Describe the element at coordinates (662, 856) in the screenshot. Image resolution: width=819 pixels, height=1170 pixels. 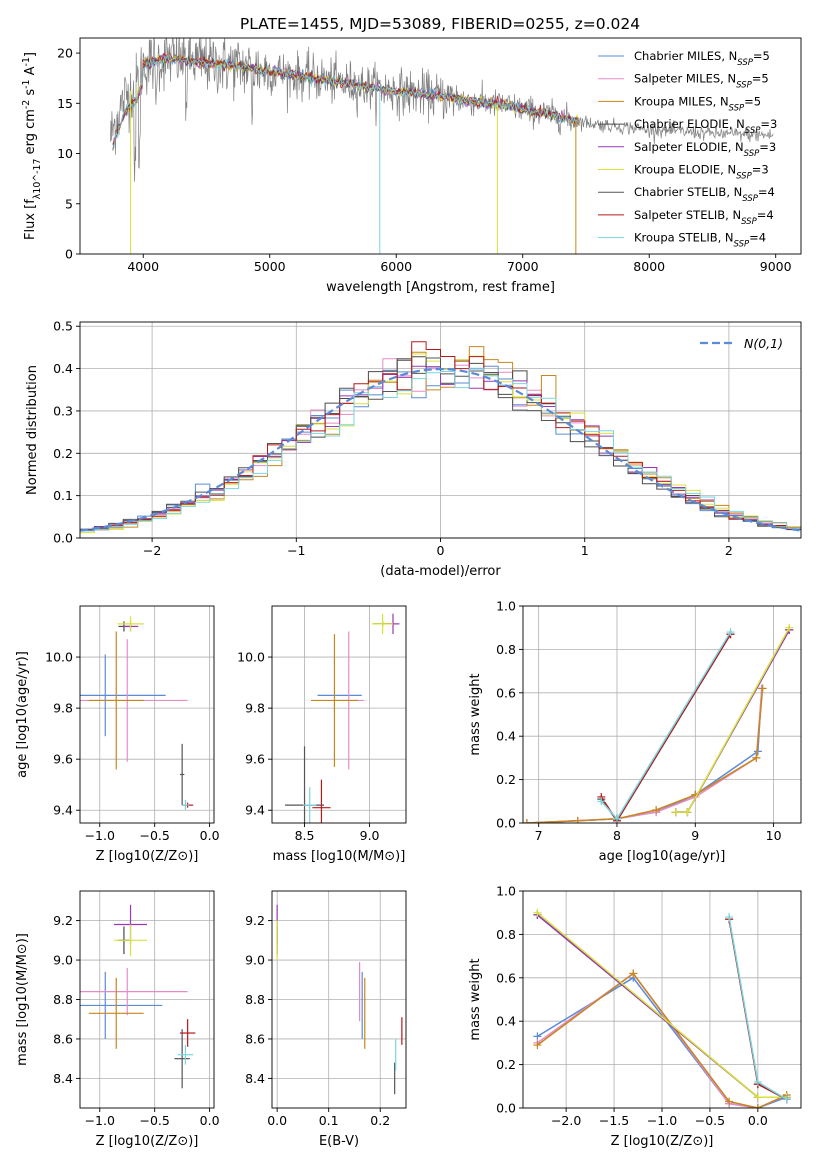
I see `x-axis-label: age [log10(age/yr)]` at that location.